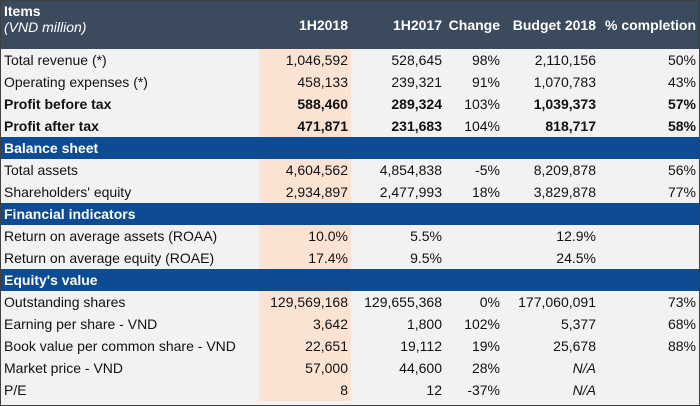 The image size is (700, 406). What do you see at coordinates (416, 82) in the screenshot?
I see `value-1h2017: 239,321` at bounding box center [416, 82].